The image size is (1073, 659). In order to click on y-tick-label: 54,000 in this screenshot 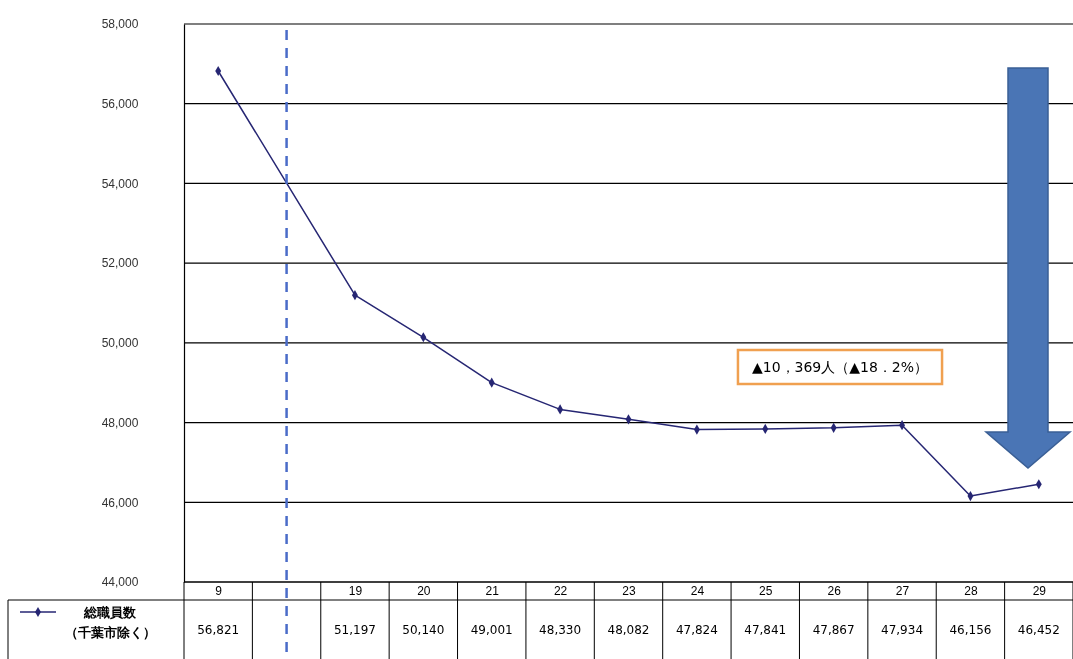, I will do `click(120, 183)`.